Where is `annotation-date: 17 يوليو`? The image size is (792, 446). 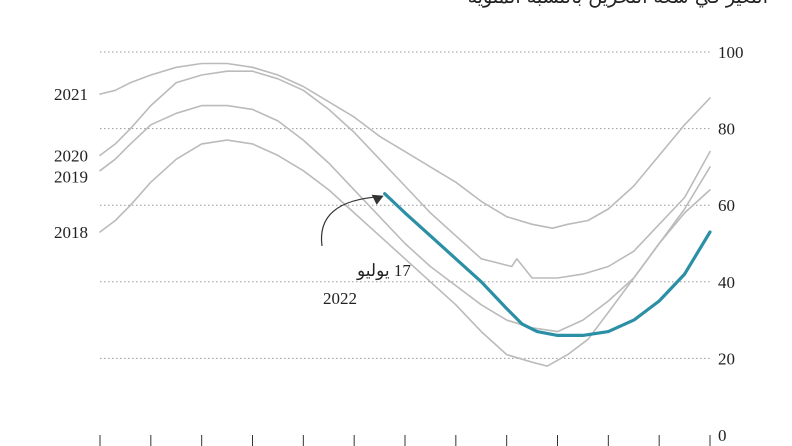 annotation-date: 17 يوليو is located at coordinates (383, 271).